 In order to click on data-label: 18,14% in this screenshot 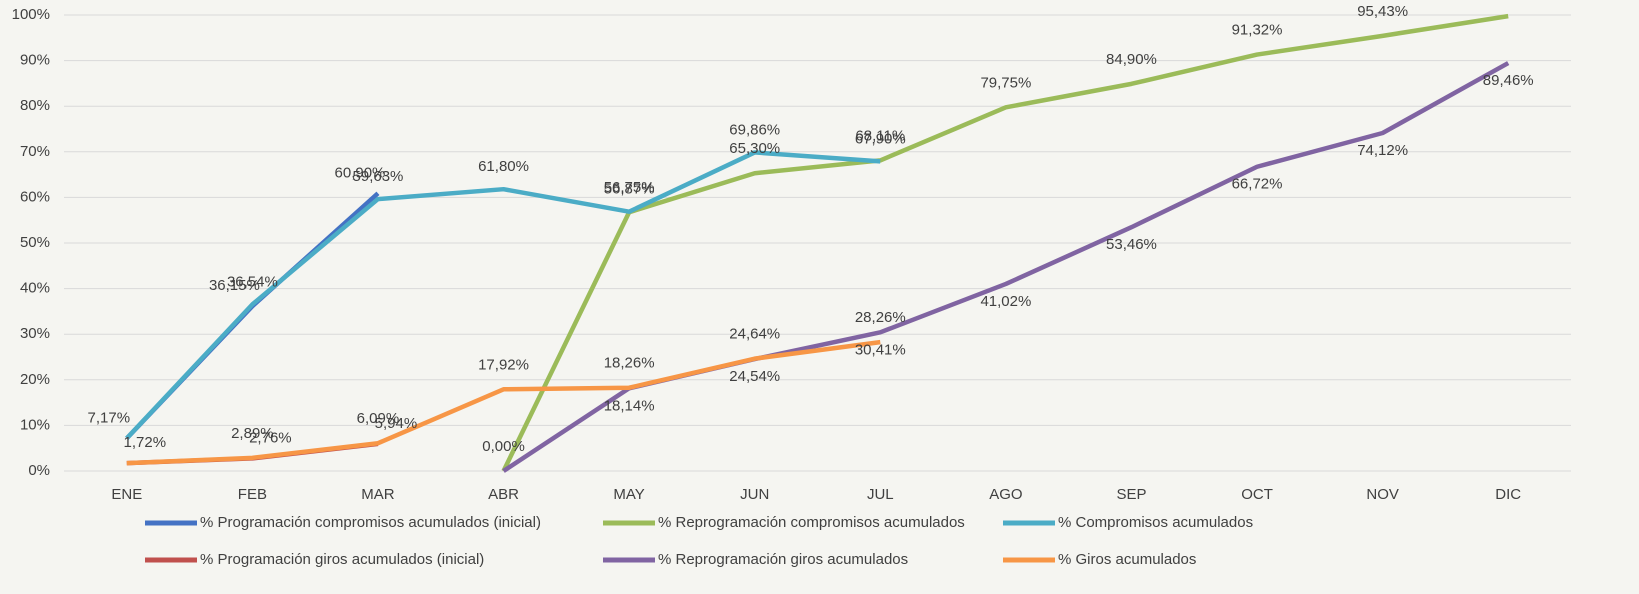, I will do `click(629, 405)`.